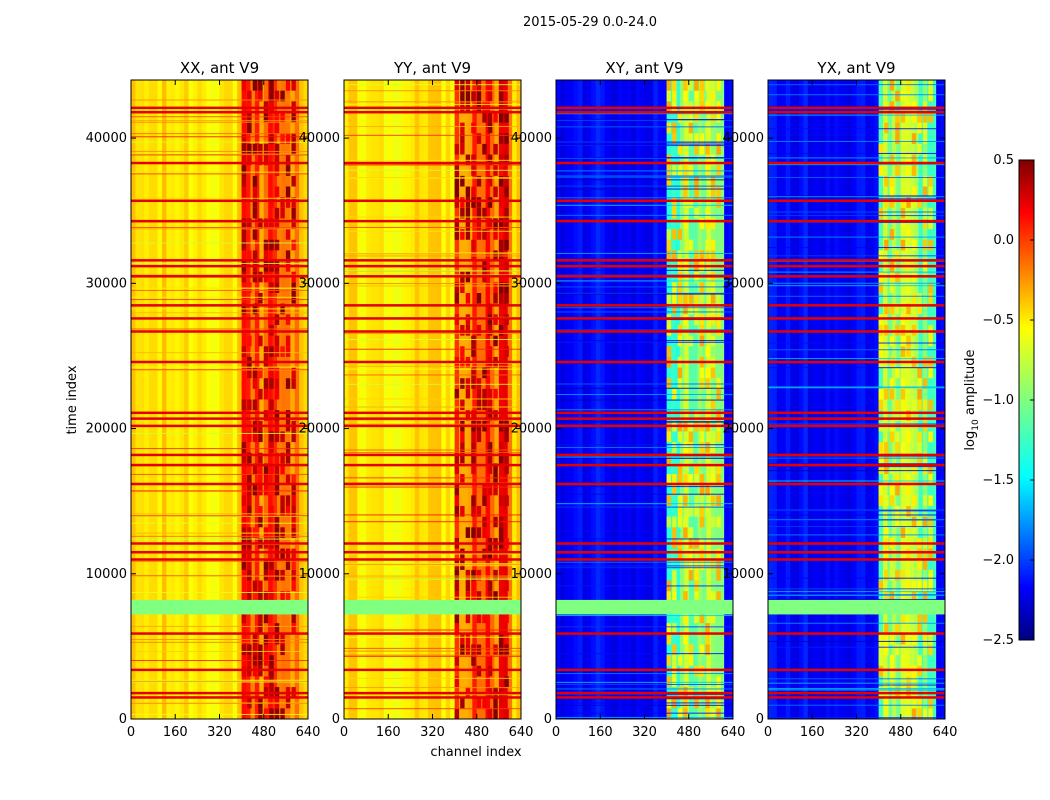 The image size is (1050, 800). I want to click on x-tick-label: 320, so click(644, 732).